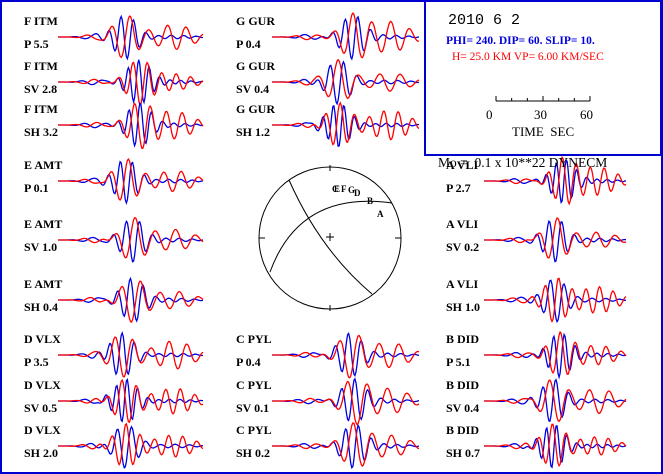 This screenshot has height=474, width=663. What do you see at coordinates (458, 188) in the screenshot?
I see `phase-amplitude-label: P 2.7` at bounding box center [458, 188].